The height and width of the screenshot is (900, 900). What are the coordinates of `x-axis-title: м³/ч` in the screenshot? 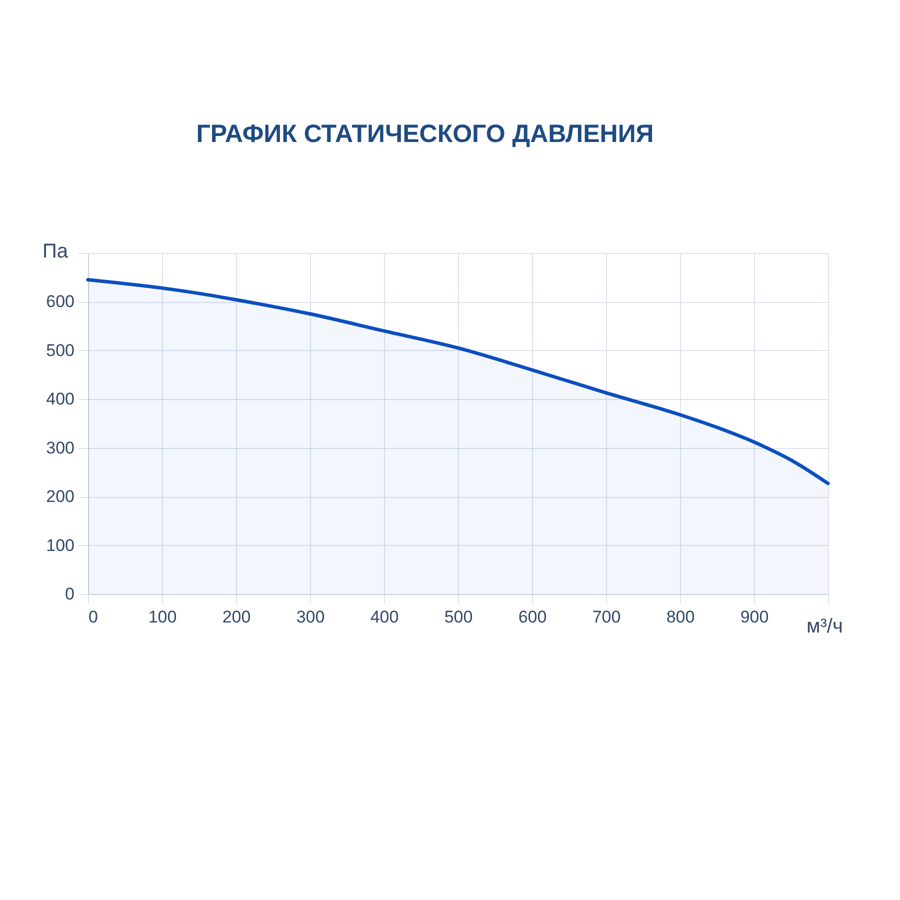 It's located at (824, 627).